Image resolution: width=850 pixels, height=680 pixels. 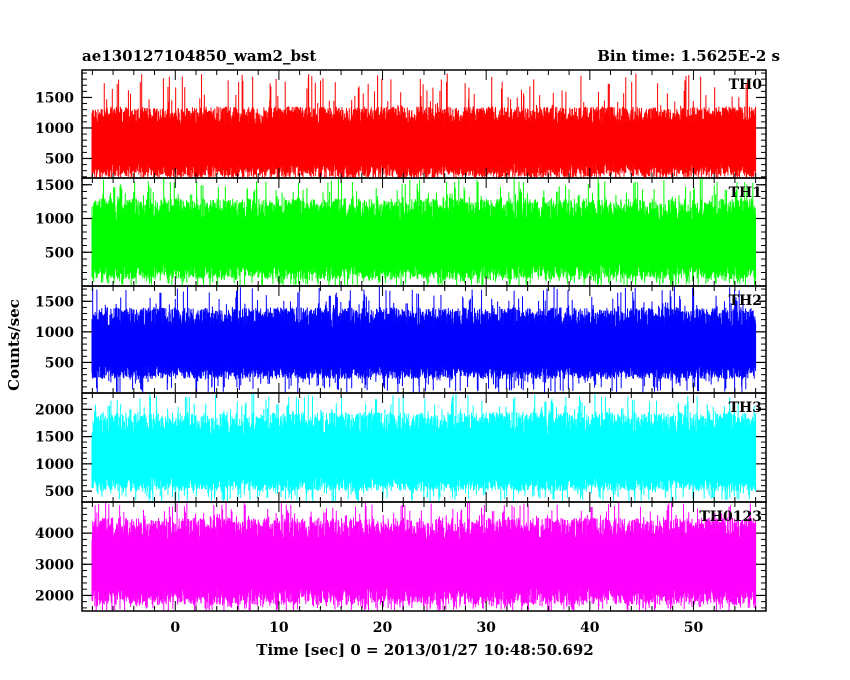 I want to click on chart-subtitle: Bin time: 1.5625E-2 s, so click(x=688, y=56).